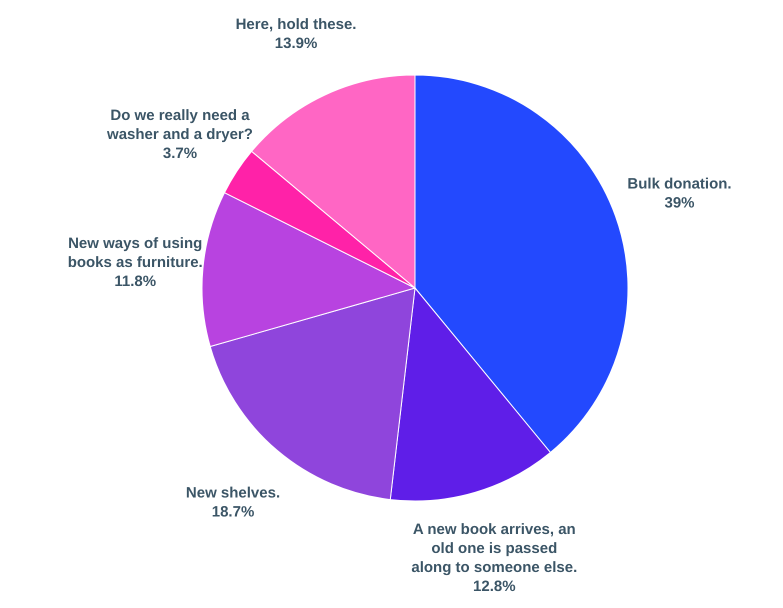 This screenshot has width=783, height=608. I want to click on data-label: 3.7%, so click(180, 153).